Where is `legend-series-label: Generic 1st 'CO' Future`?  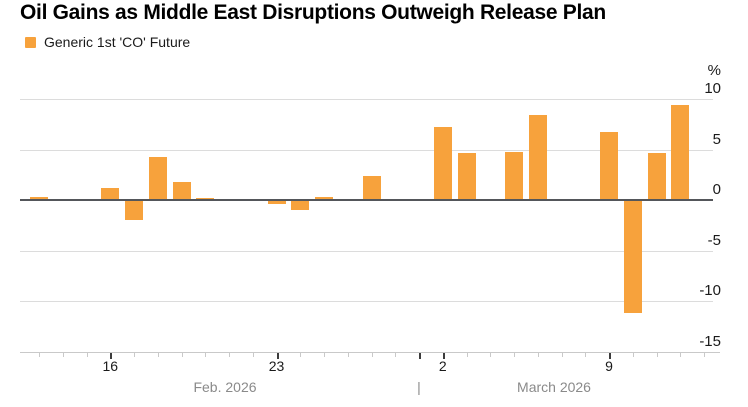 legend-series-label: Generic 1st 'CO' Future is located at coordinates (117, 42).